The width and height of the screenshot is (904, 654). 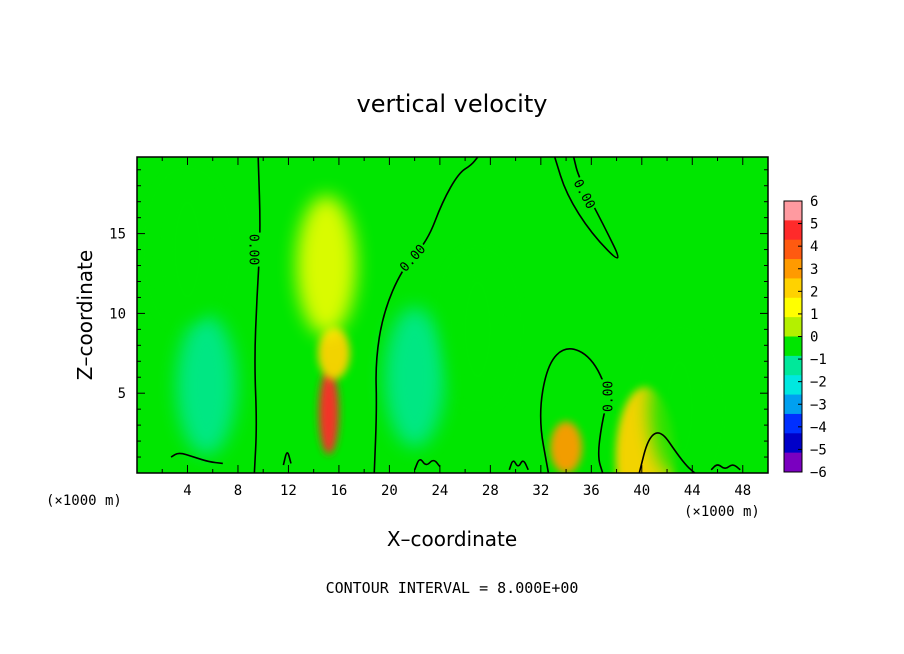 I want to click on chart-title: vertical velocity, so click(x=452, y=104).